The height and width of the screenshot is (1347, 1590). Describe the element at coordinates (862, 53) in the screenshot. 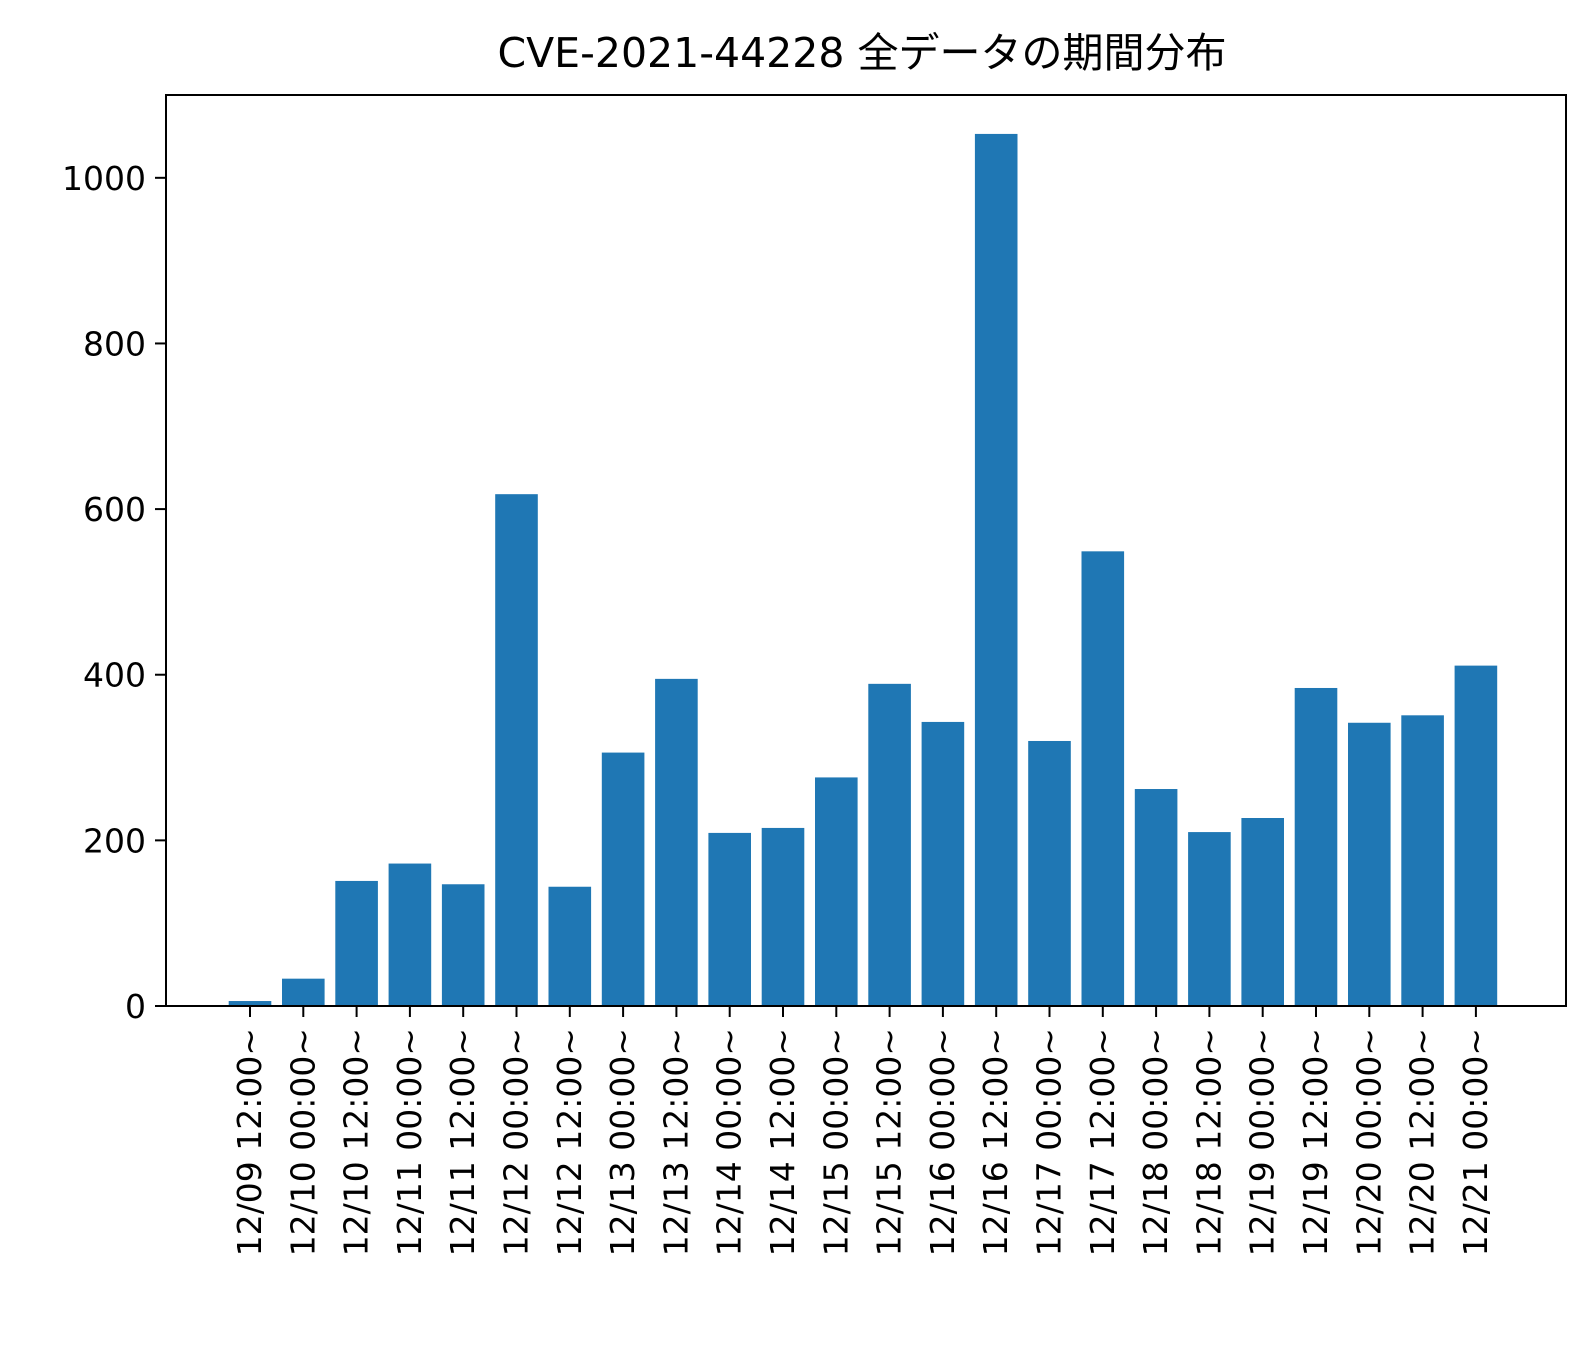

I see `chart-title: CVE-2021-44228 全データの期間分布` at that location.